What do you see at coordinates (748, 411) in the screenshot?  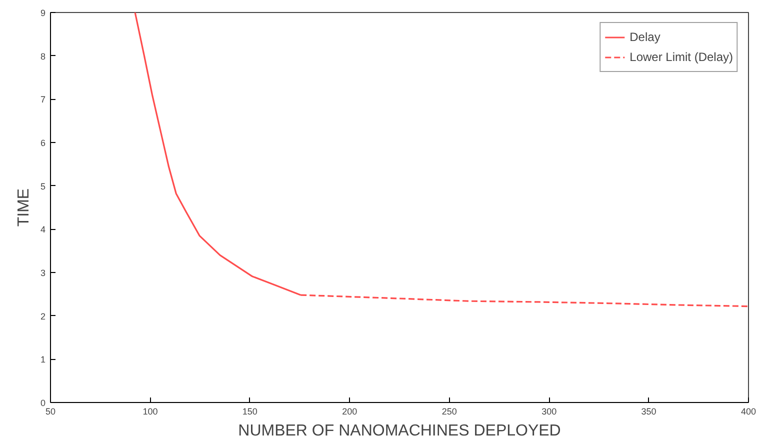 I see `x-tick-label: 400` at bounding box center [748, 411].